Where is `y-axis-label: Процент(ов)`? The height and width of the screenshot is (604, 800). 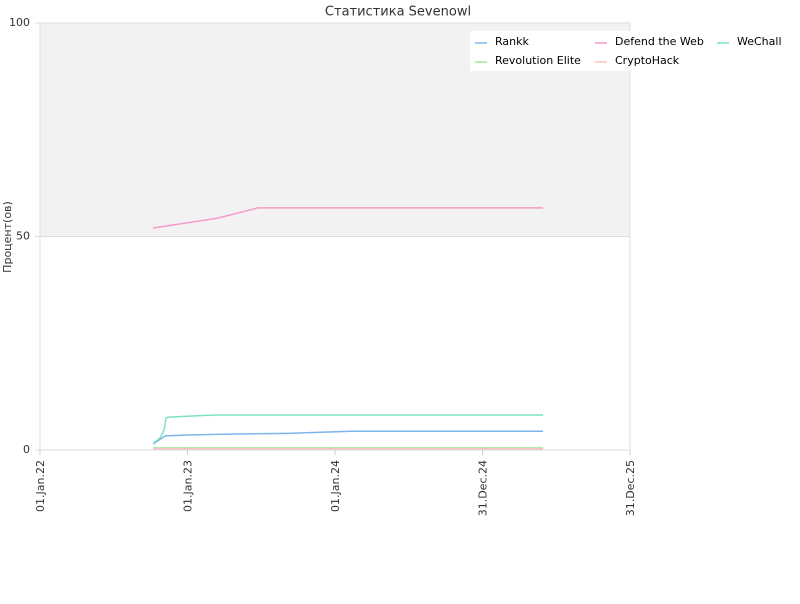 y-axis-label: Процент(ов) is located at coordinates (7, 237).